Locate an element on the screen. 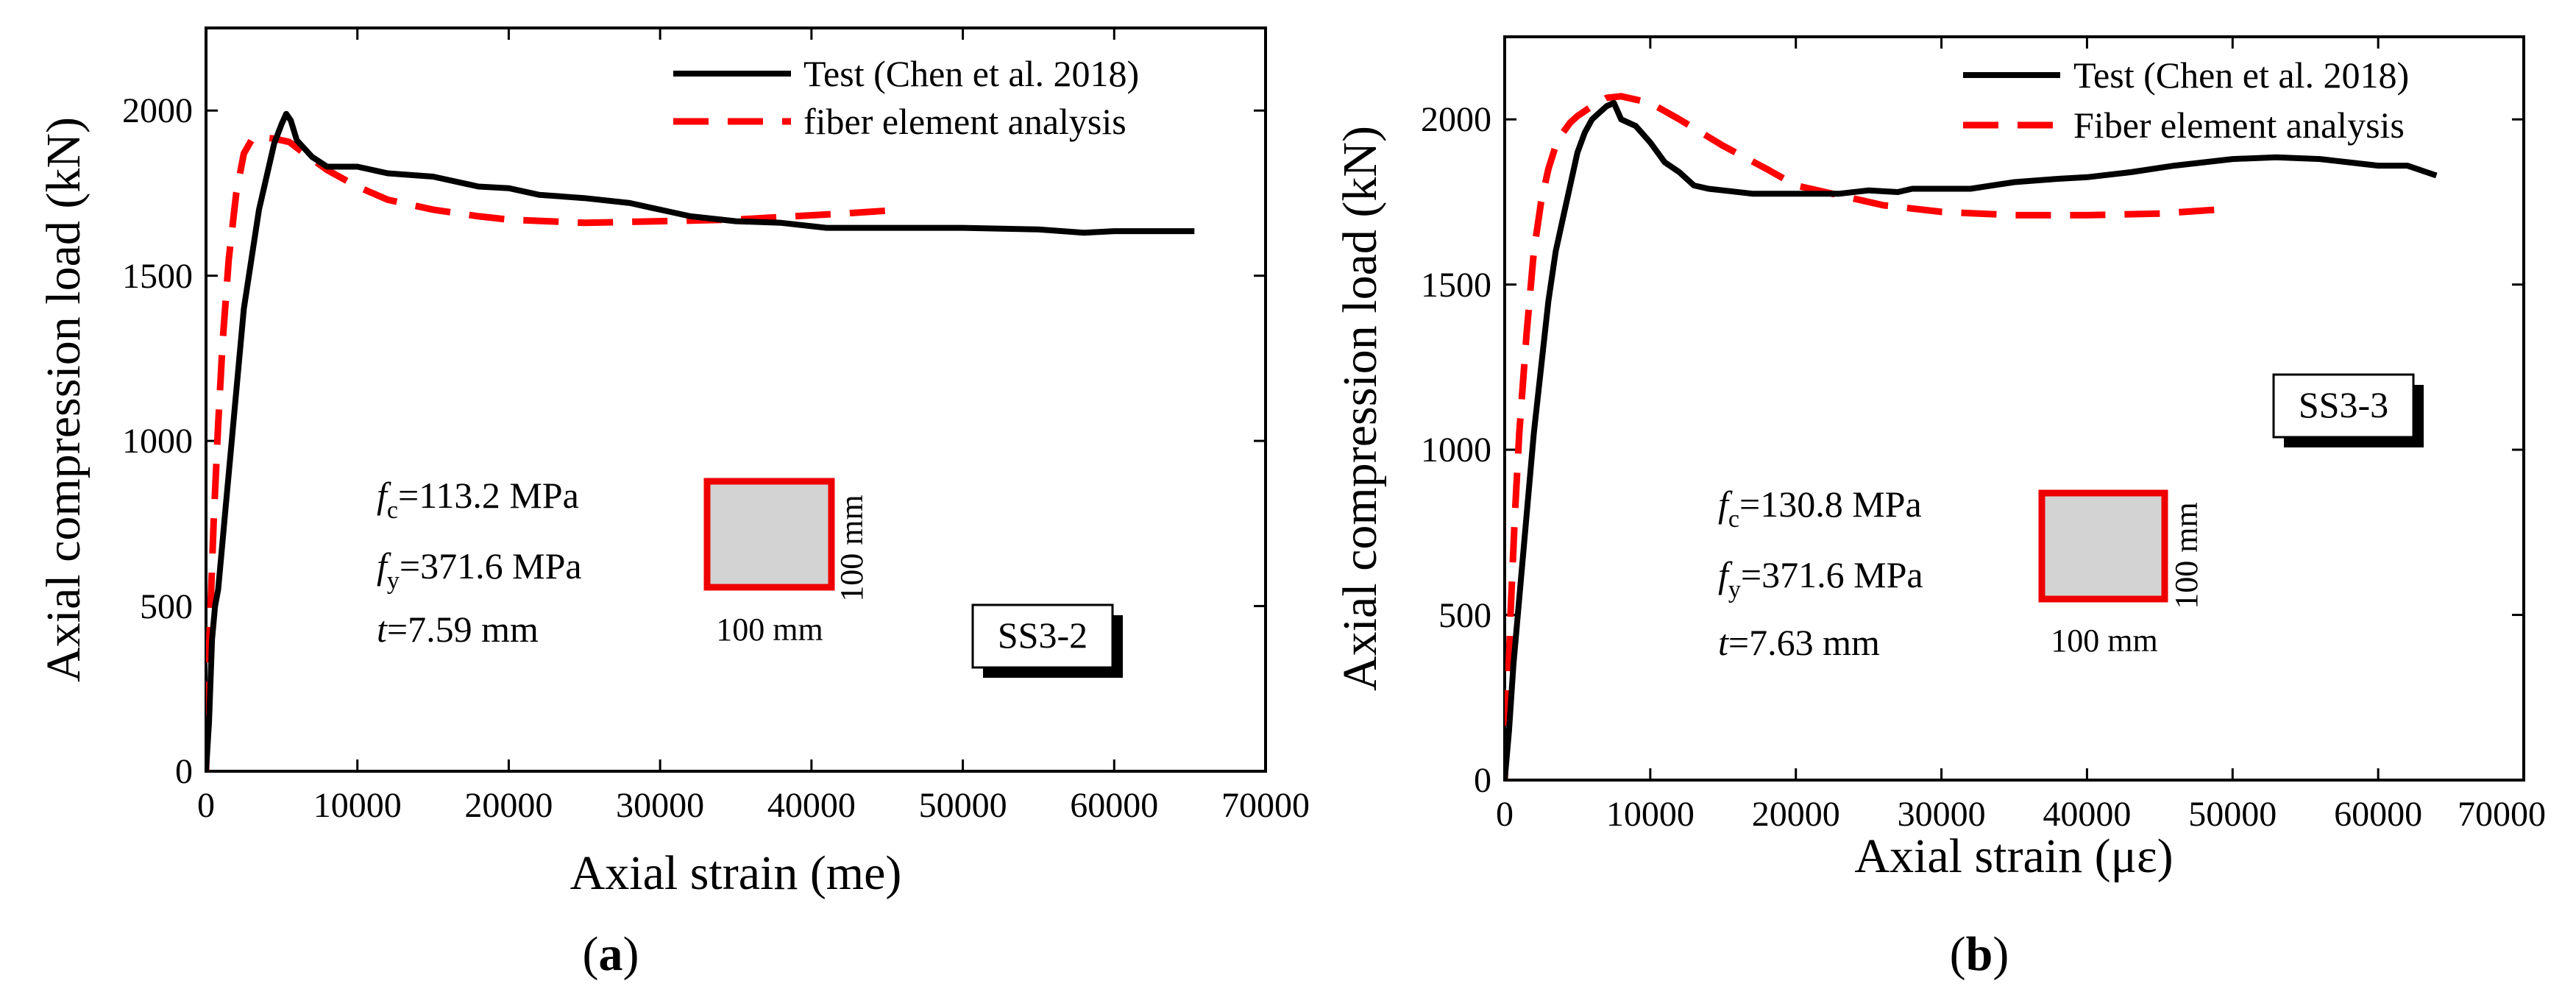 The width and height of the screenshot is (2576, 1006). section-height-label-a: 100 mm is located at coordinates (852, 548).